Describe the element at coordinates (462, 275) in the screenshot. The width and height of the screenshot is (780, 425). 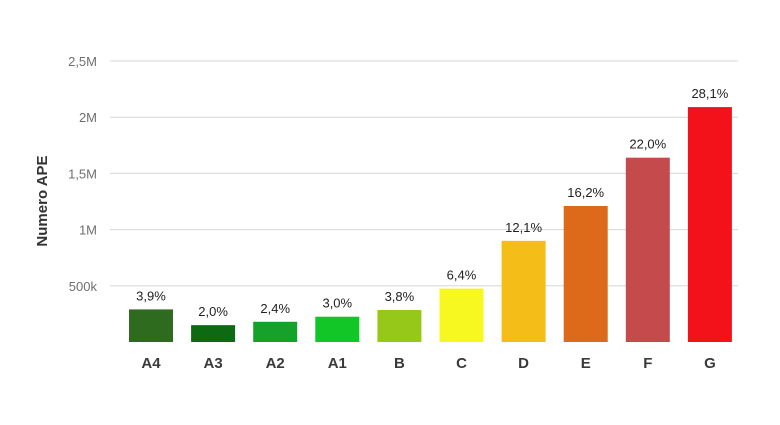
I see `data-label: 6,4%` at that location.